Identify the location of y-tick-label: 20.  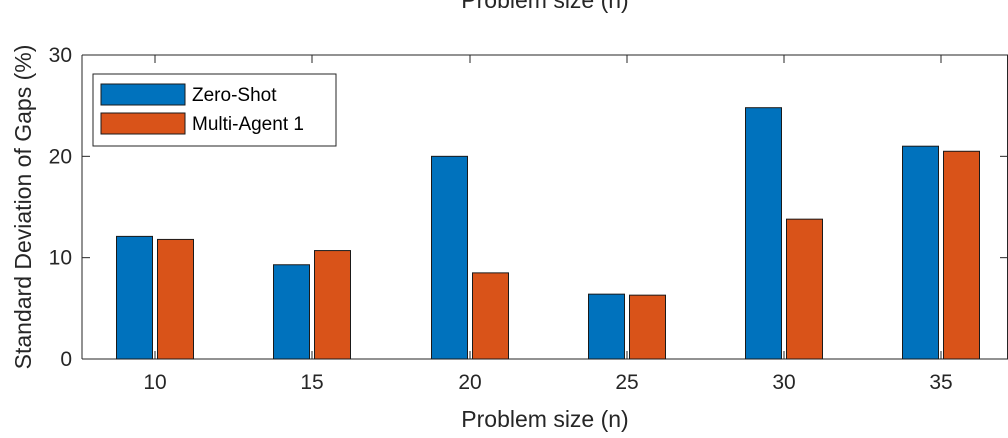
(60, 156).